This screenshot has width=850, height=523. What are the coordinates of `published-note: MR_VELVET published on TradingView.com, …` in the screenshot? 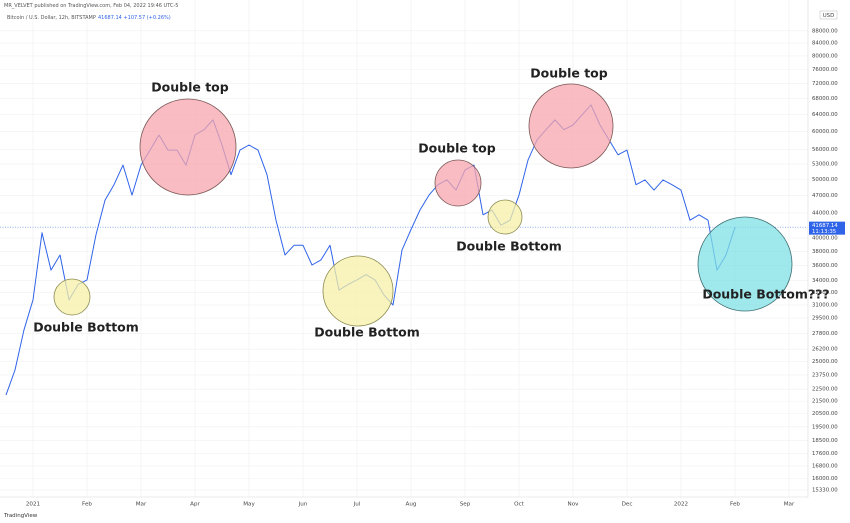 It's located at (91, 6).